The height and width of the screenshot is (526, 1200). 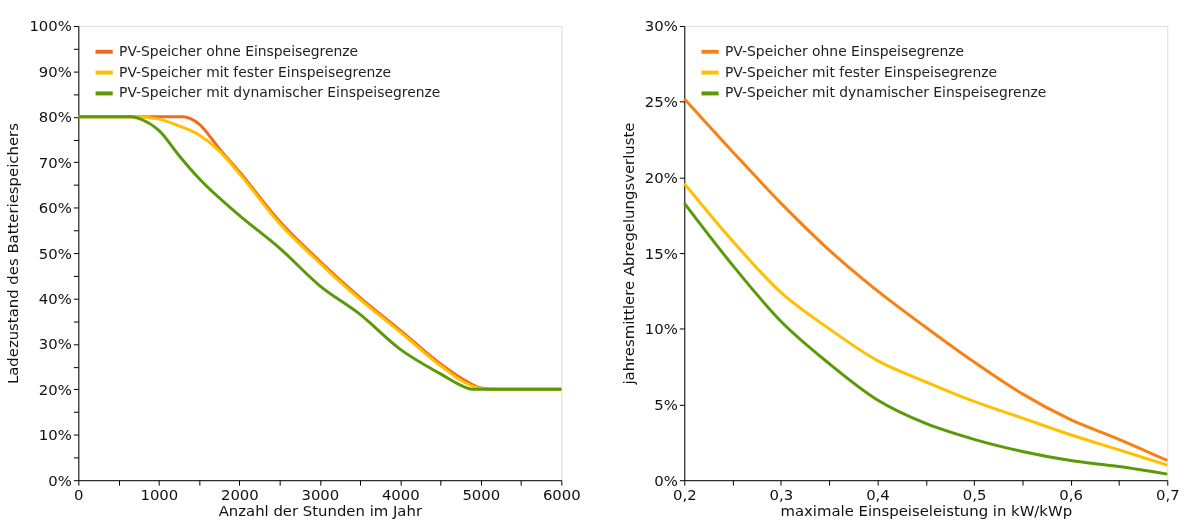 I want to click on y-axis-title: Ladezustand des Batteriespeichers, so click(x=13, y=253).